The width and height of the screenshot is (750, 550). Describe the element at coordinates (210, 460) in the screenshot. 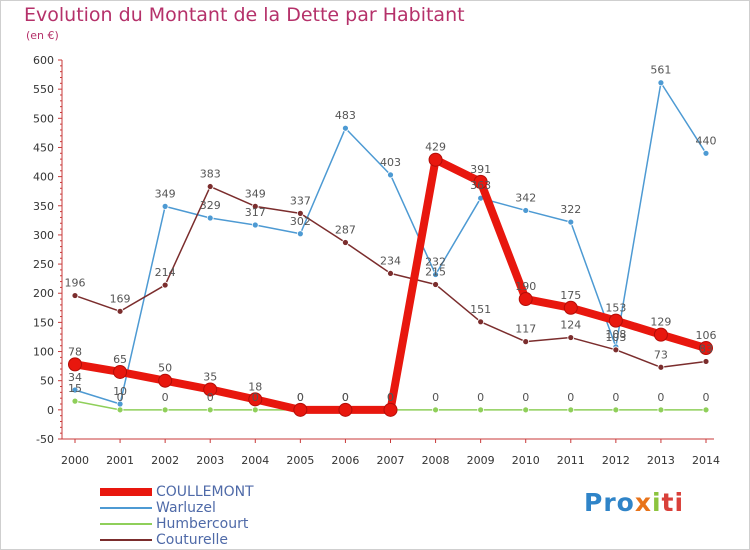

I see `x-tick-label: 2003` at that location.